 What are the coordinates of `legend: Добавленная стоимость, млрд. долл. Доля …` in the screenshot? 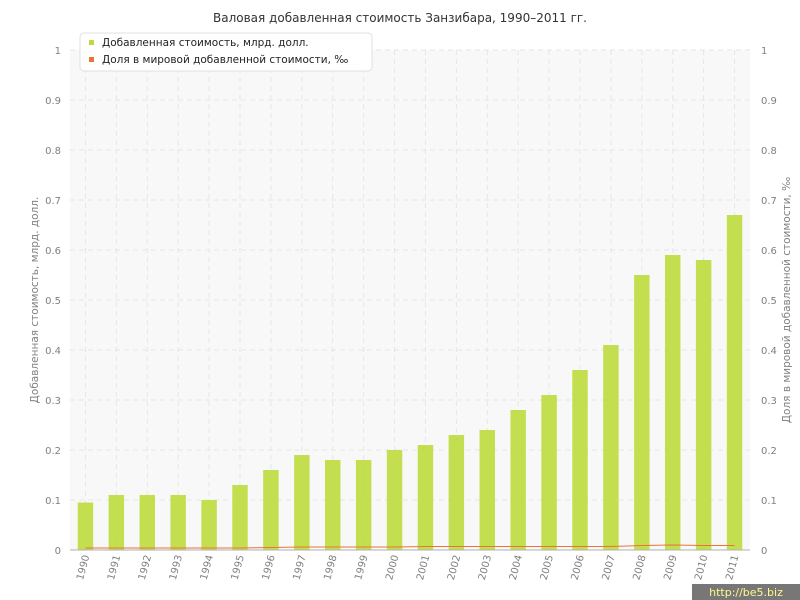 It's located at (226, 52).